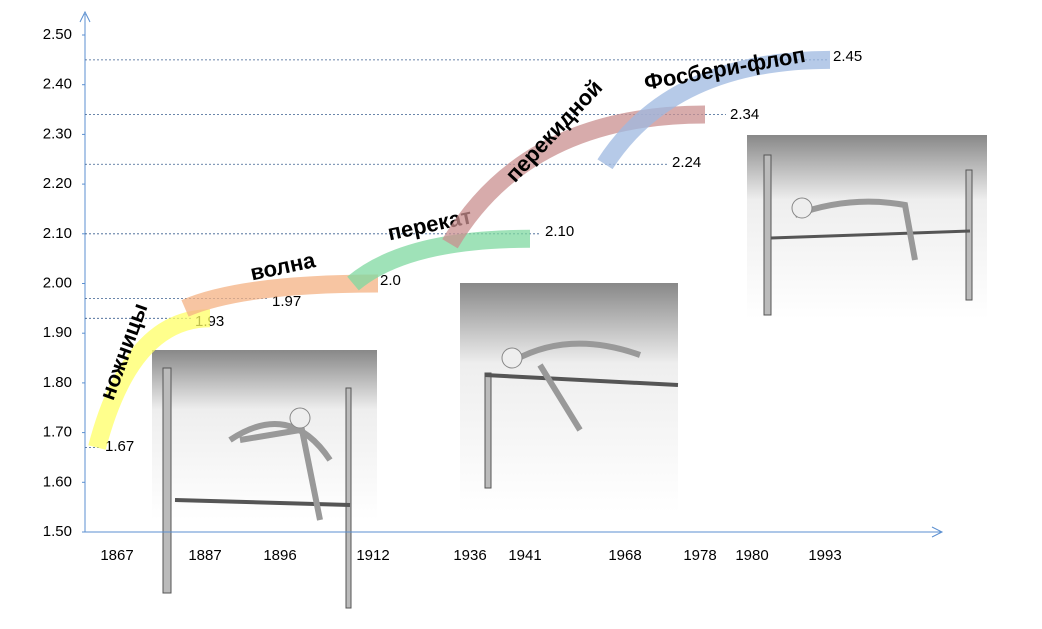  I want to click on y-tick-label: 1.50, so click(57, 531).